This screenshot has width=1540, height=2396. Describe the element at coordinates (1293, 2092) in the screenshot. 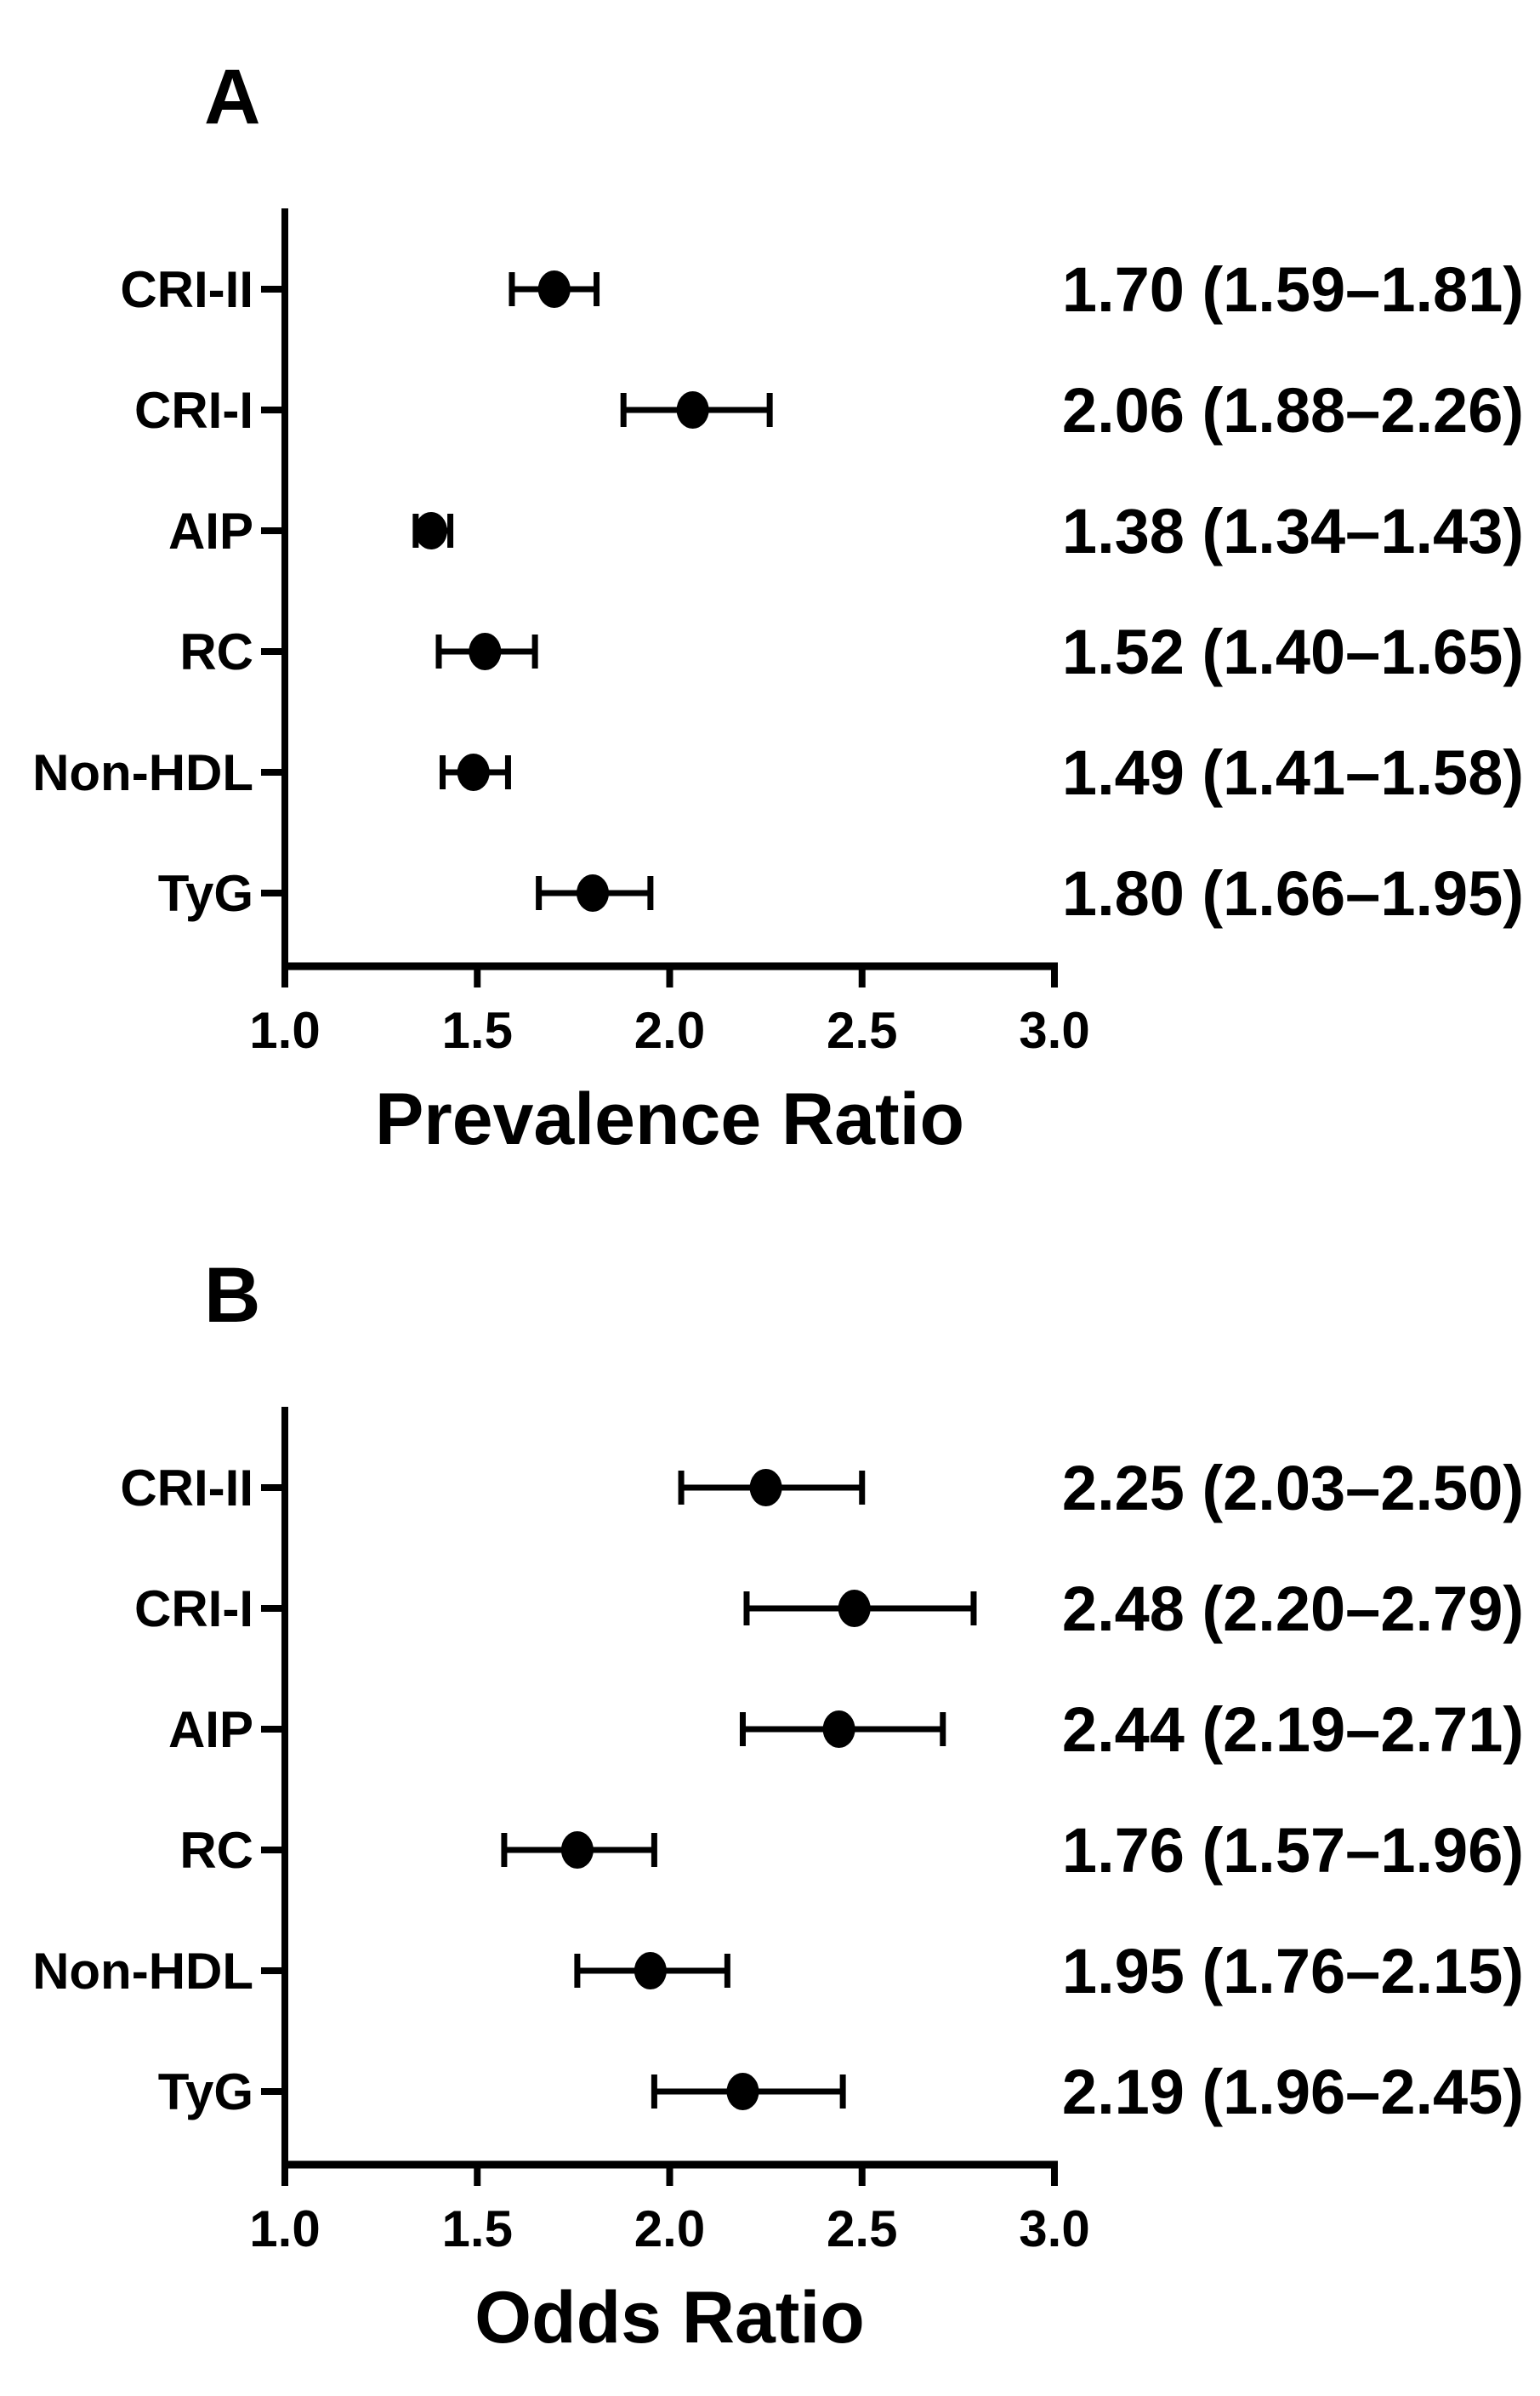

I see `value-label: 2.19 (1.96–2.45)` at that location.